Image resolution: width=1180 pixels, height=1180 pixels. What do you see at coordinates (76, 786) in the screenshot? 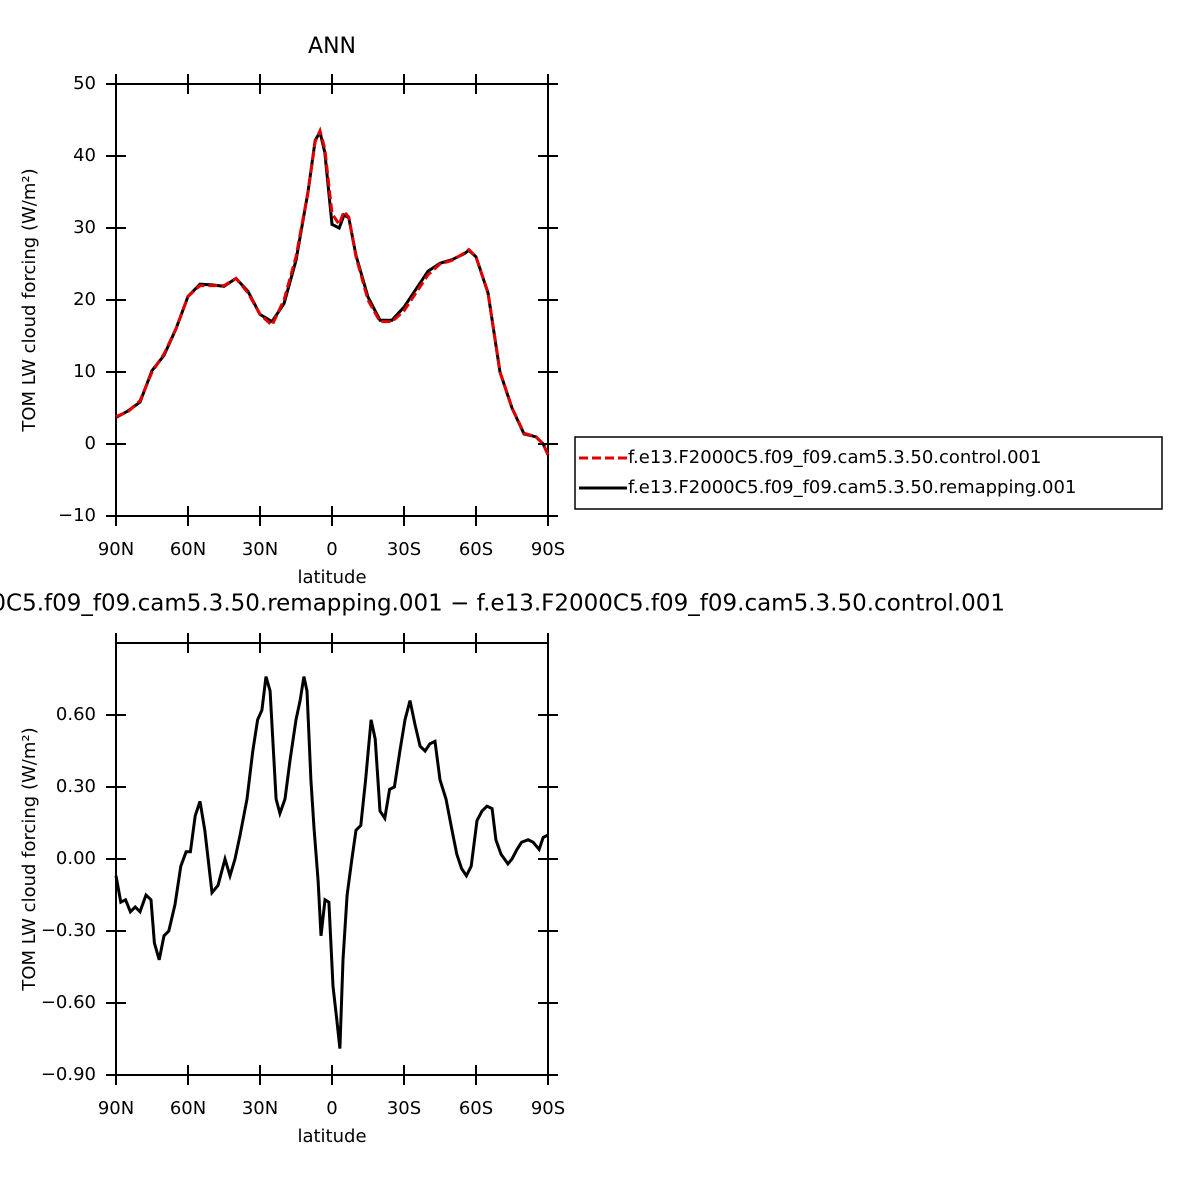
I see `y-tick-label: 0.30` at bounding box center [76, 786].